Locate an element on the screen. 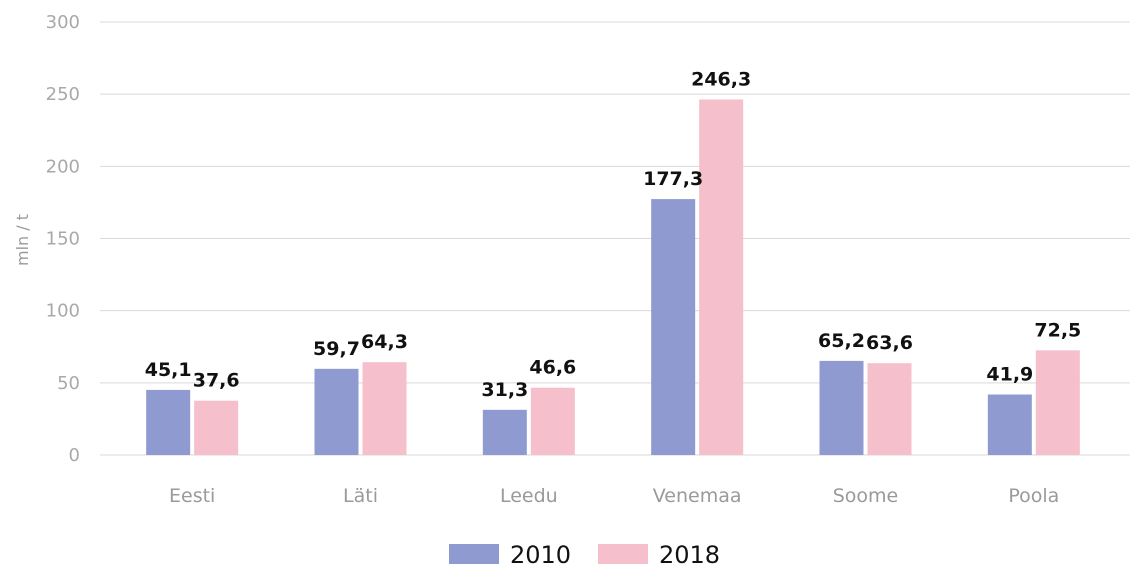 This screenshot has width=1141, height=566. data-label: 41,9 is located at coordinates (1009, 375).